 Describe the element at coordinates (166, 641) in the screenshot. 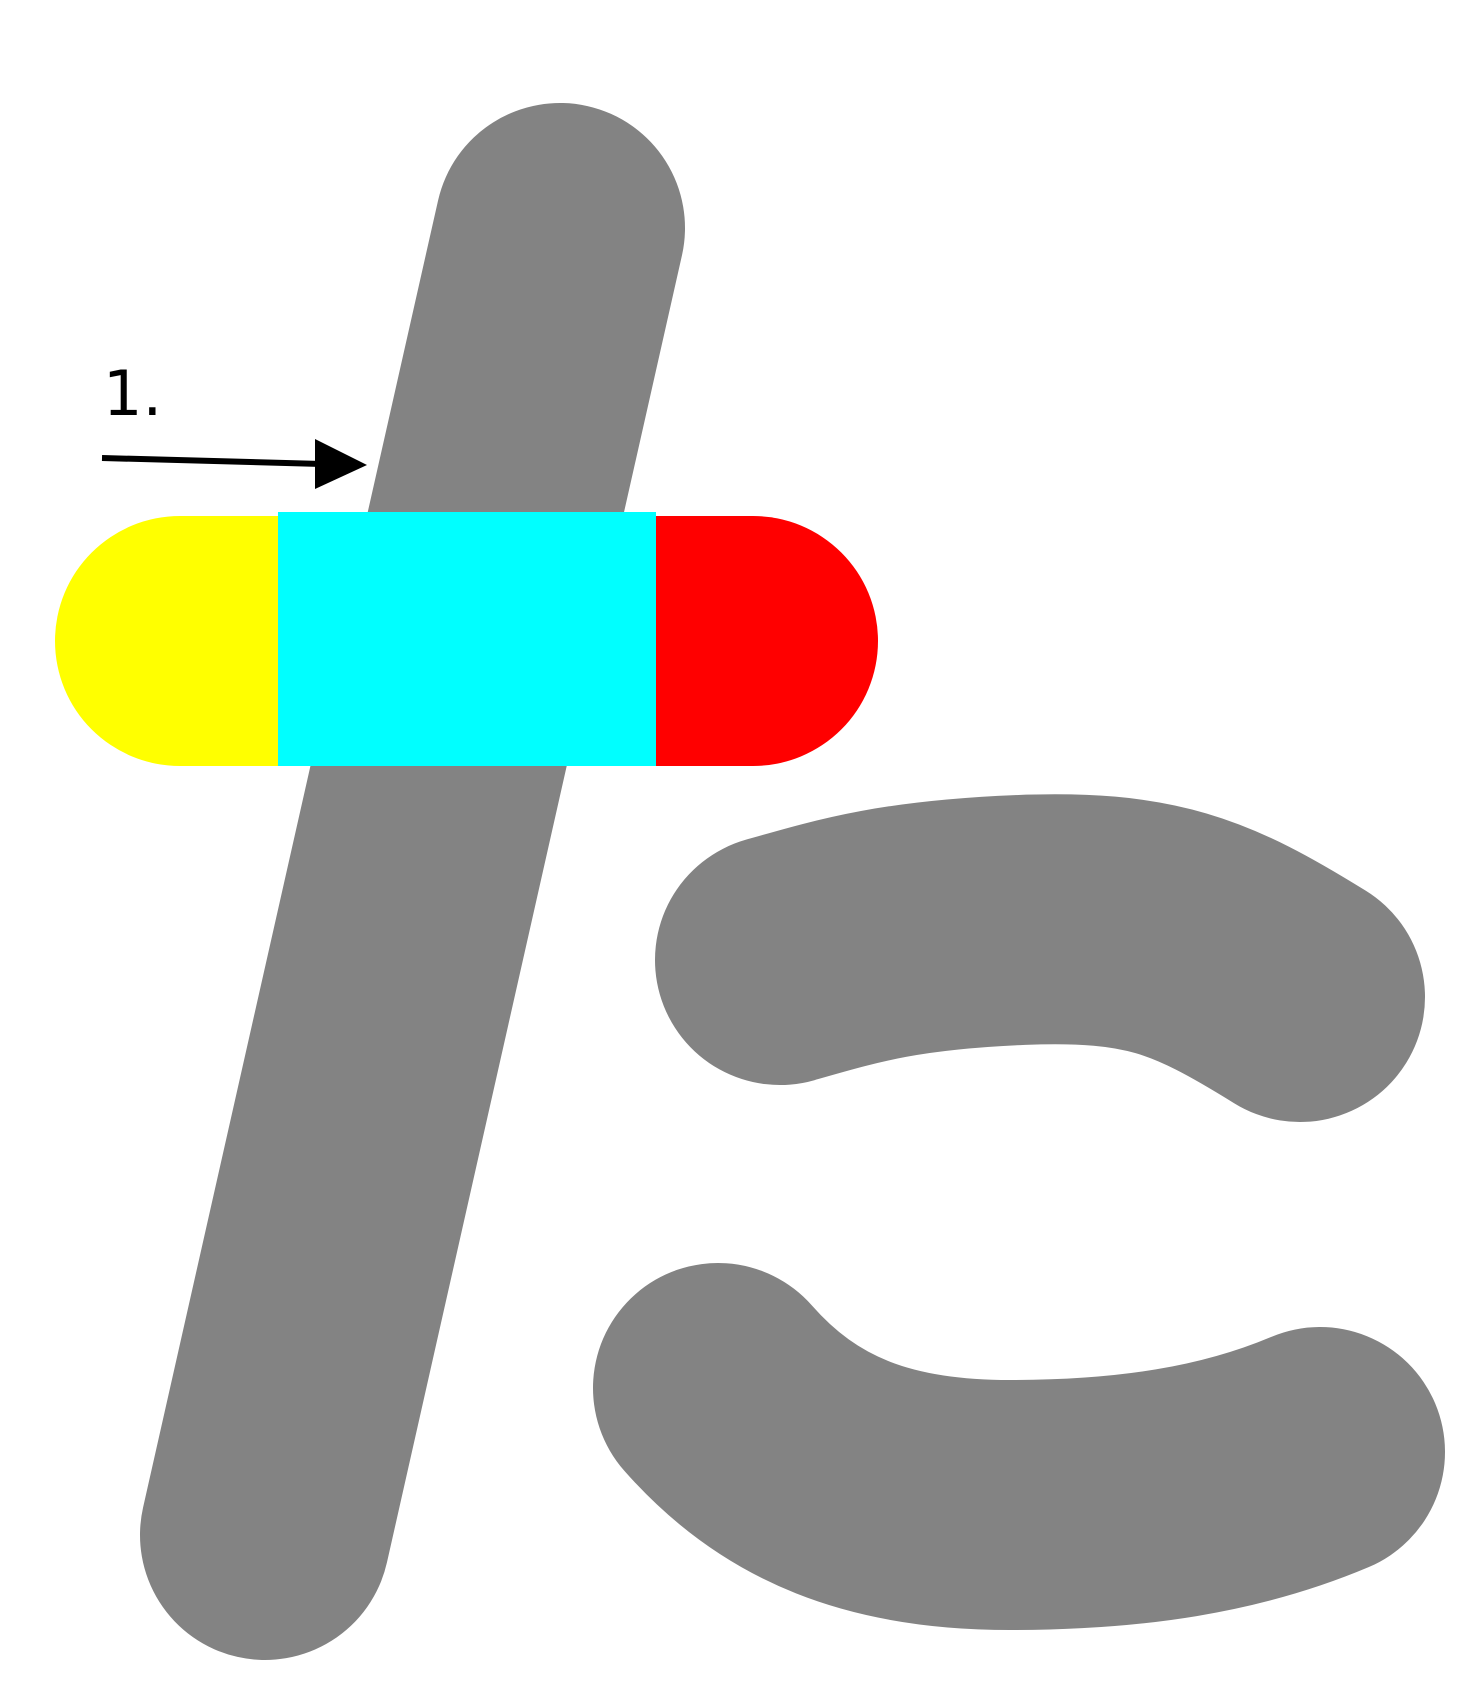

I see `highlight-segment-start` at that location.